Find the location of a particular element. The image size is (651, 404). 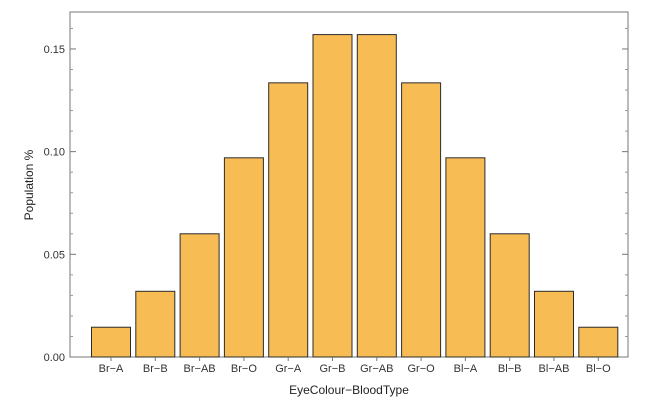

y-tick-label: 0.00 is located at coordinates (54, 358).